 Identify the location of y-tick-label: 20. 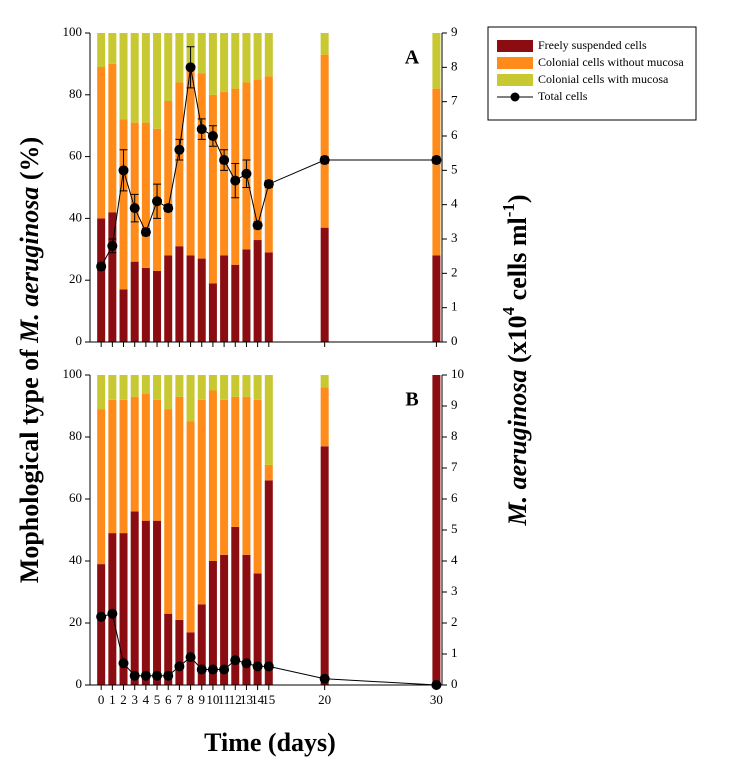
(75, 278).